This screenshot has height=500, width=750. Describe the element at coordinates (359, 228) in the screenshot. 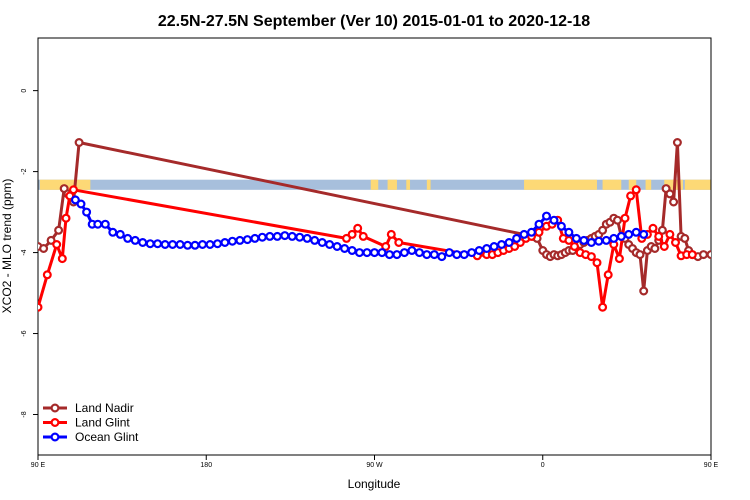

I see `series-ocean-glint` at that location.